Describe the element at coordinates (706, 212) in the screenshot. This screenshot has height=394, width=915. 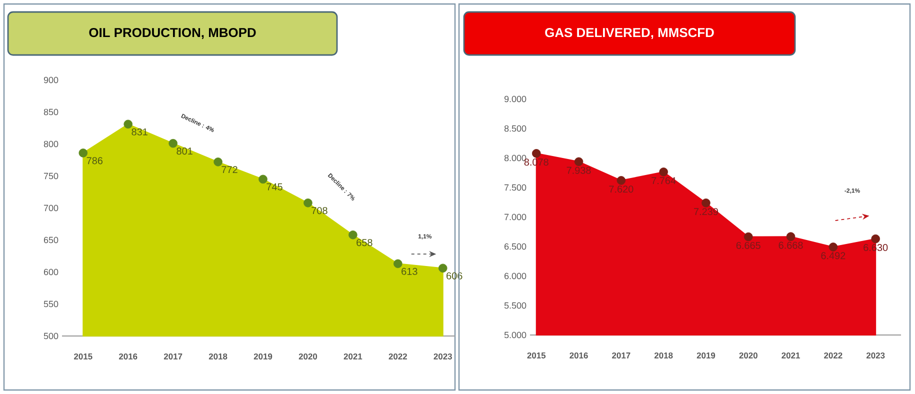
I see `data-label: 7.239` at that location.